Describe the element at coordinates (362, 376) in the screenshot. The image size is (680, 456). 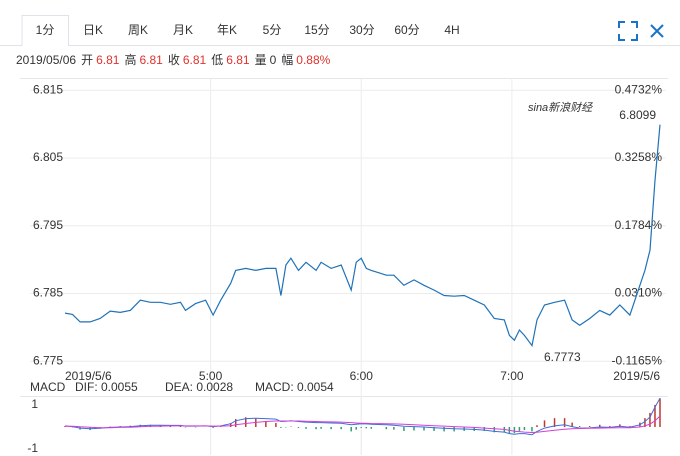
I see `x-tick-label: 6:00` at that location.